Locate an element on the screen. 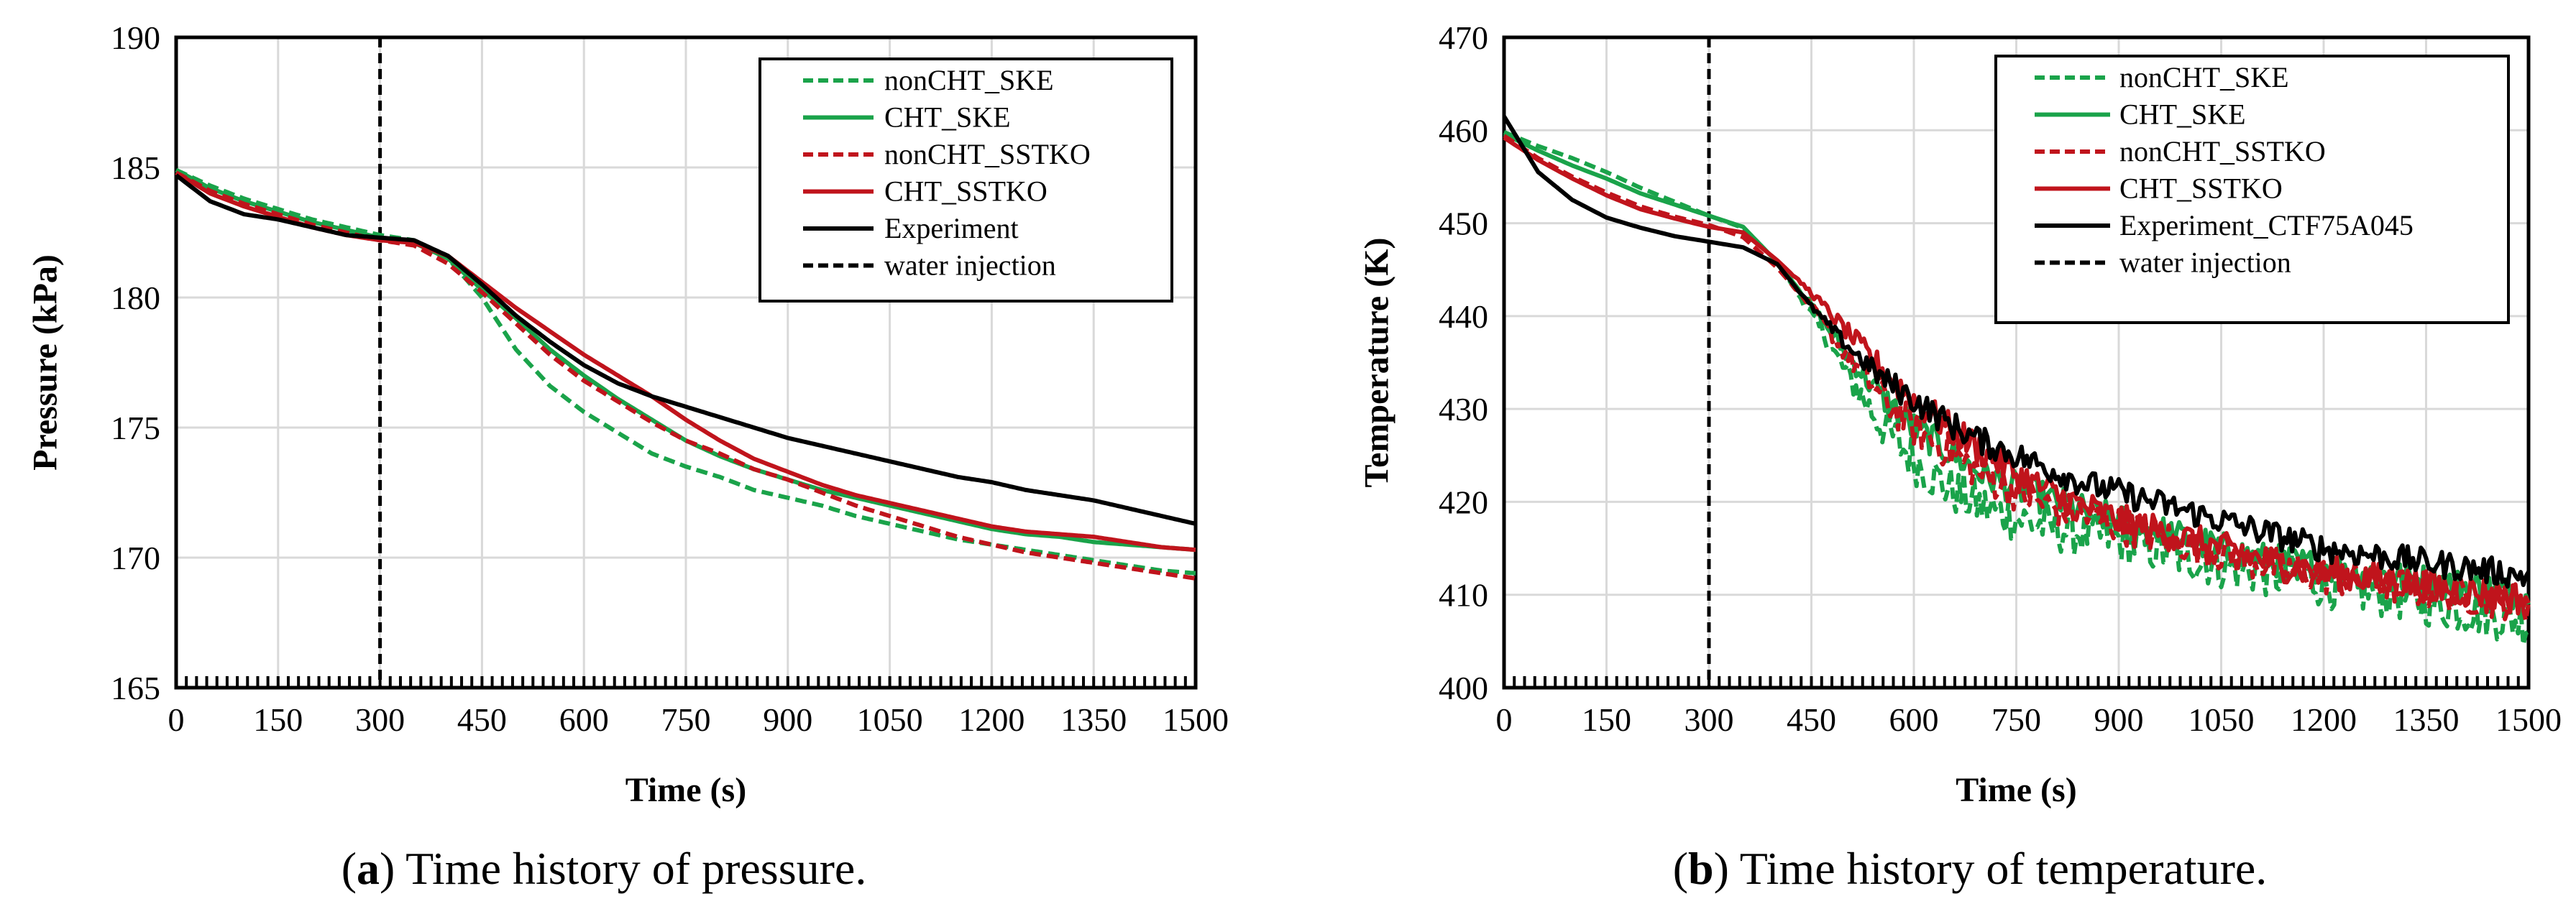  temperature-x-tick-label: 150 is located at coordinates (1606, 719).